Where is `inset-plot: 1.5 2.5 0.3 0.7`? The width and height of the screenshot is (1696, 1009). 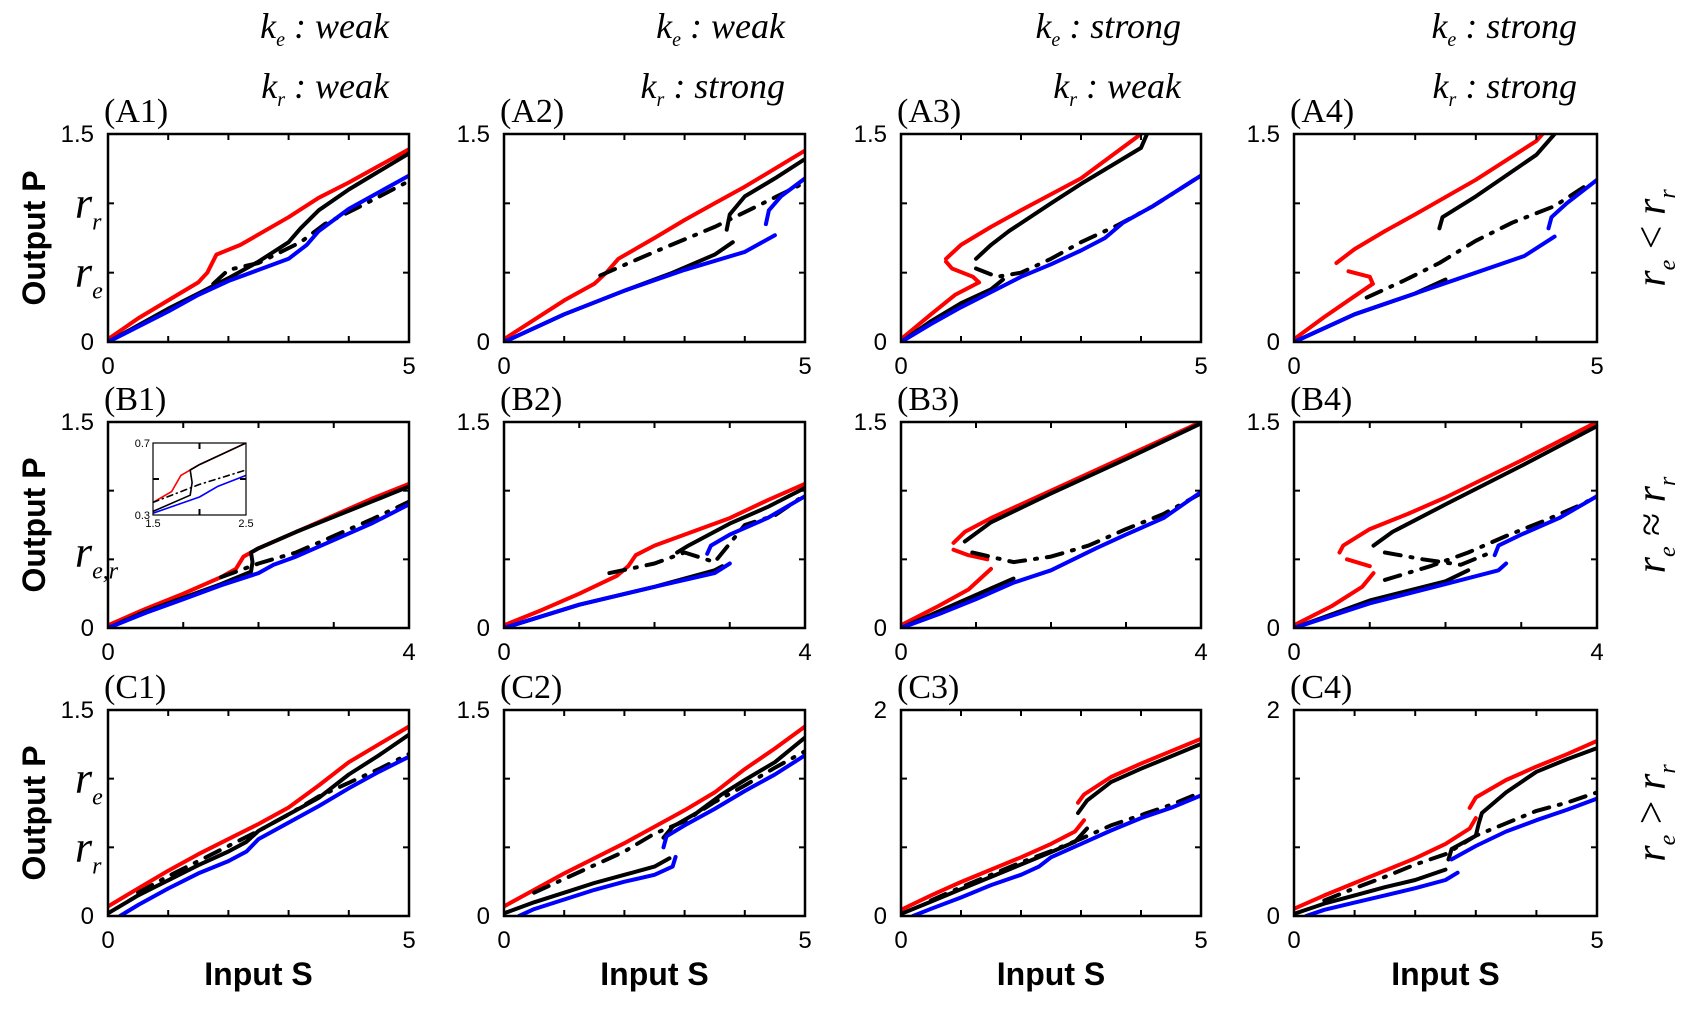 inset-plot: 1.5 2.5 0.3 0.7 is located at coordinates (194, 484).